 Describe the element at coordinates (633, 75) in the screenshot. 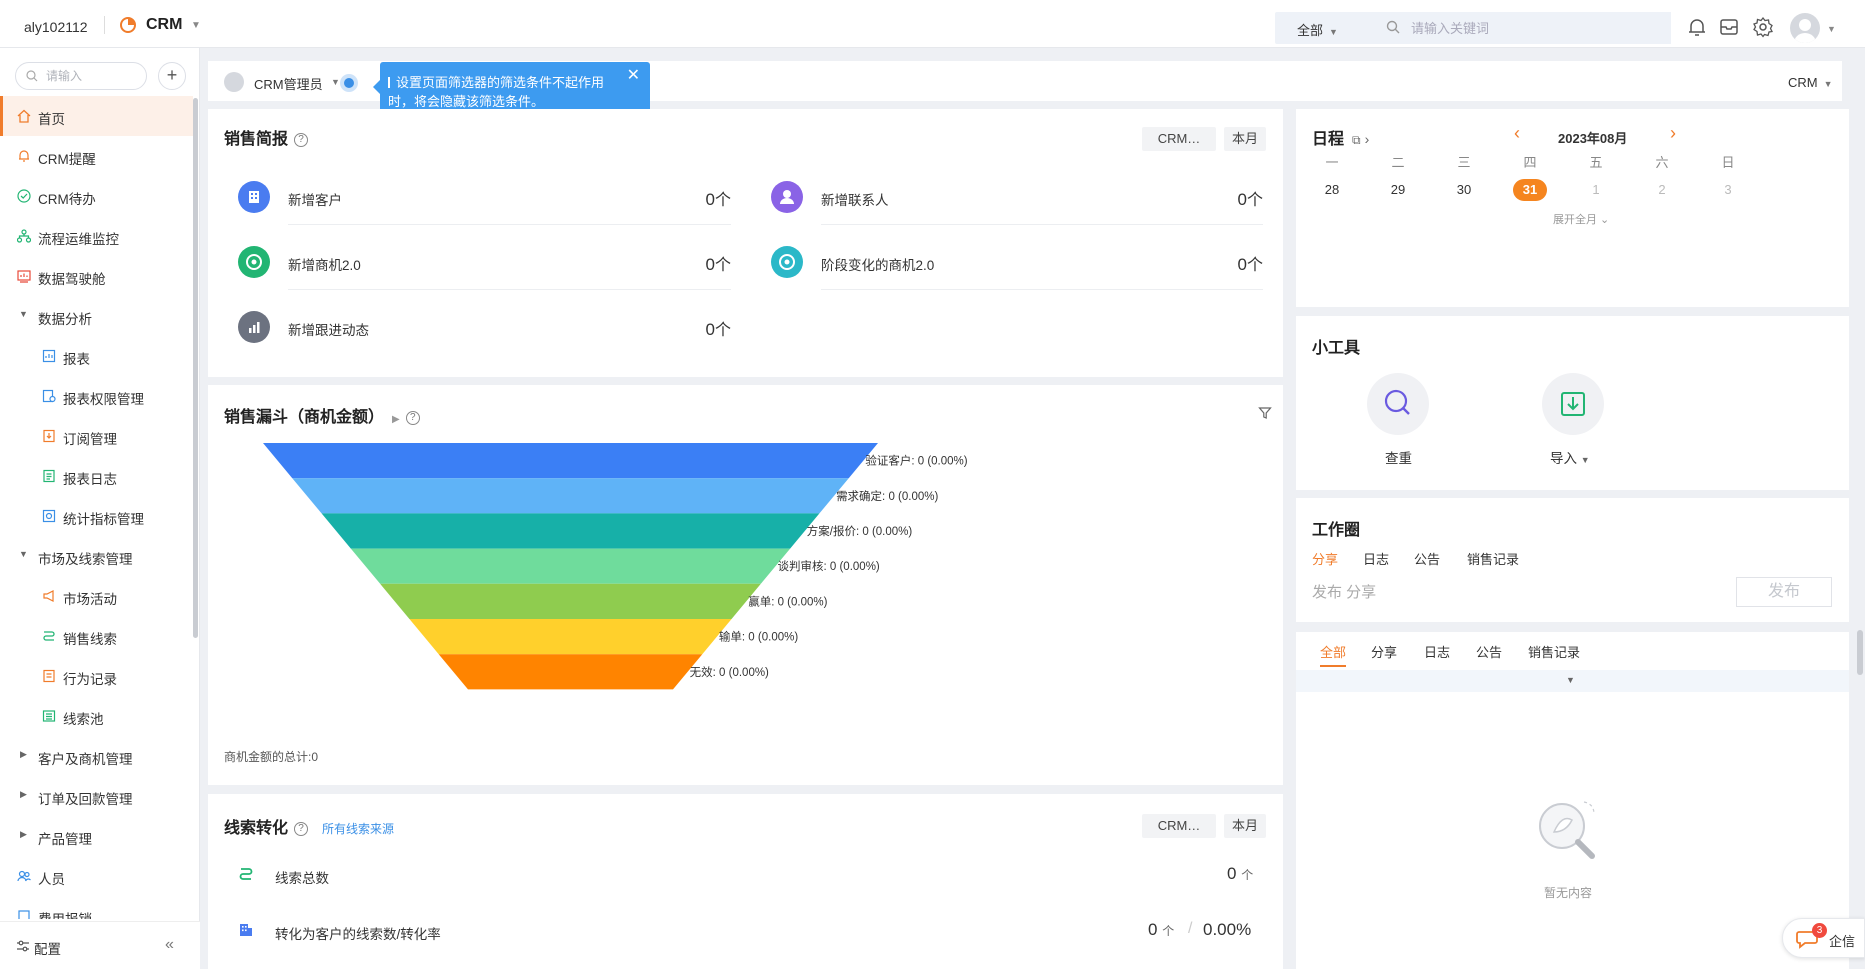

I see `close-icon: ✕` at that location.